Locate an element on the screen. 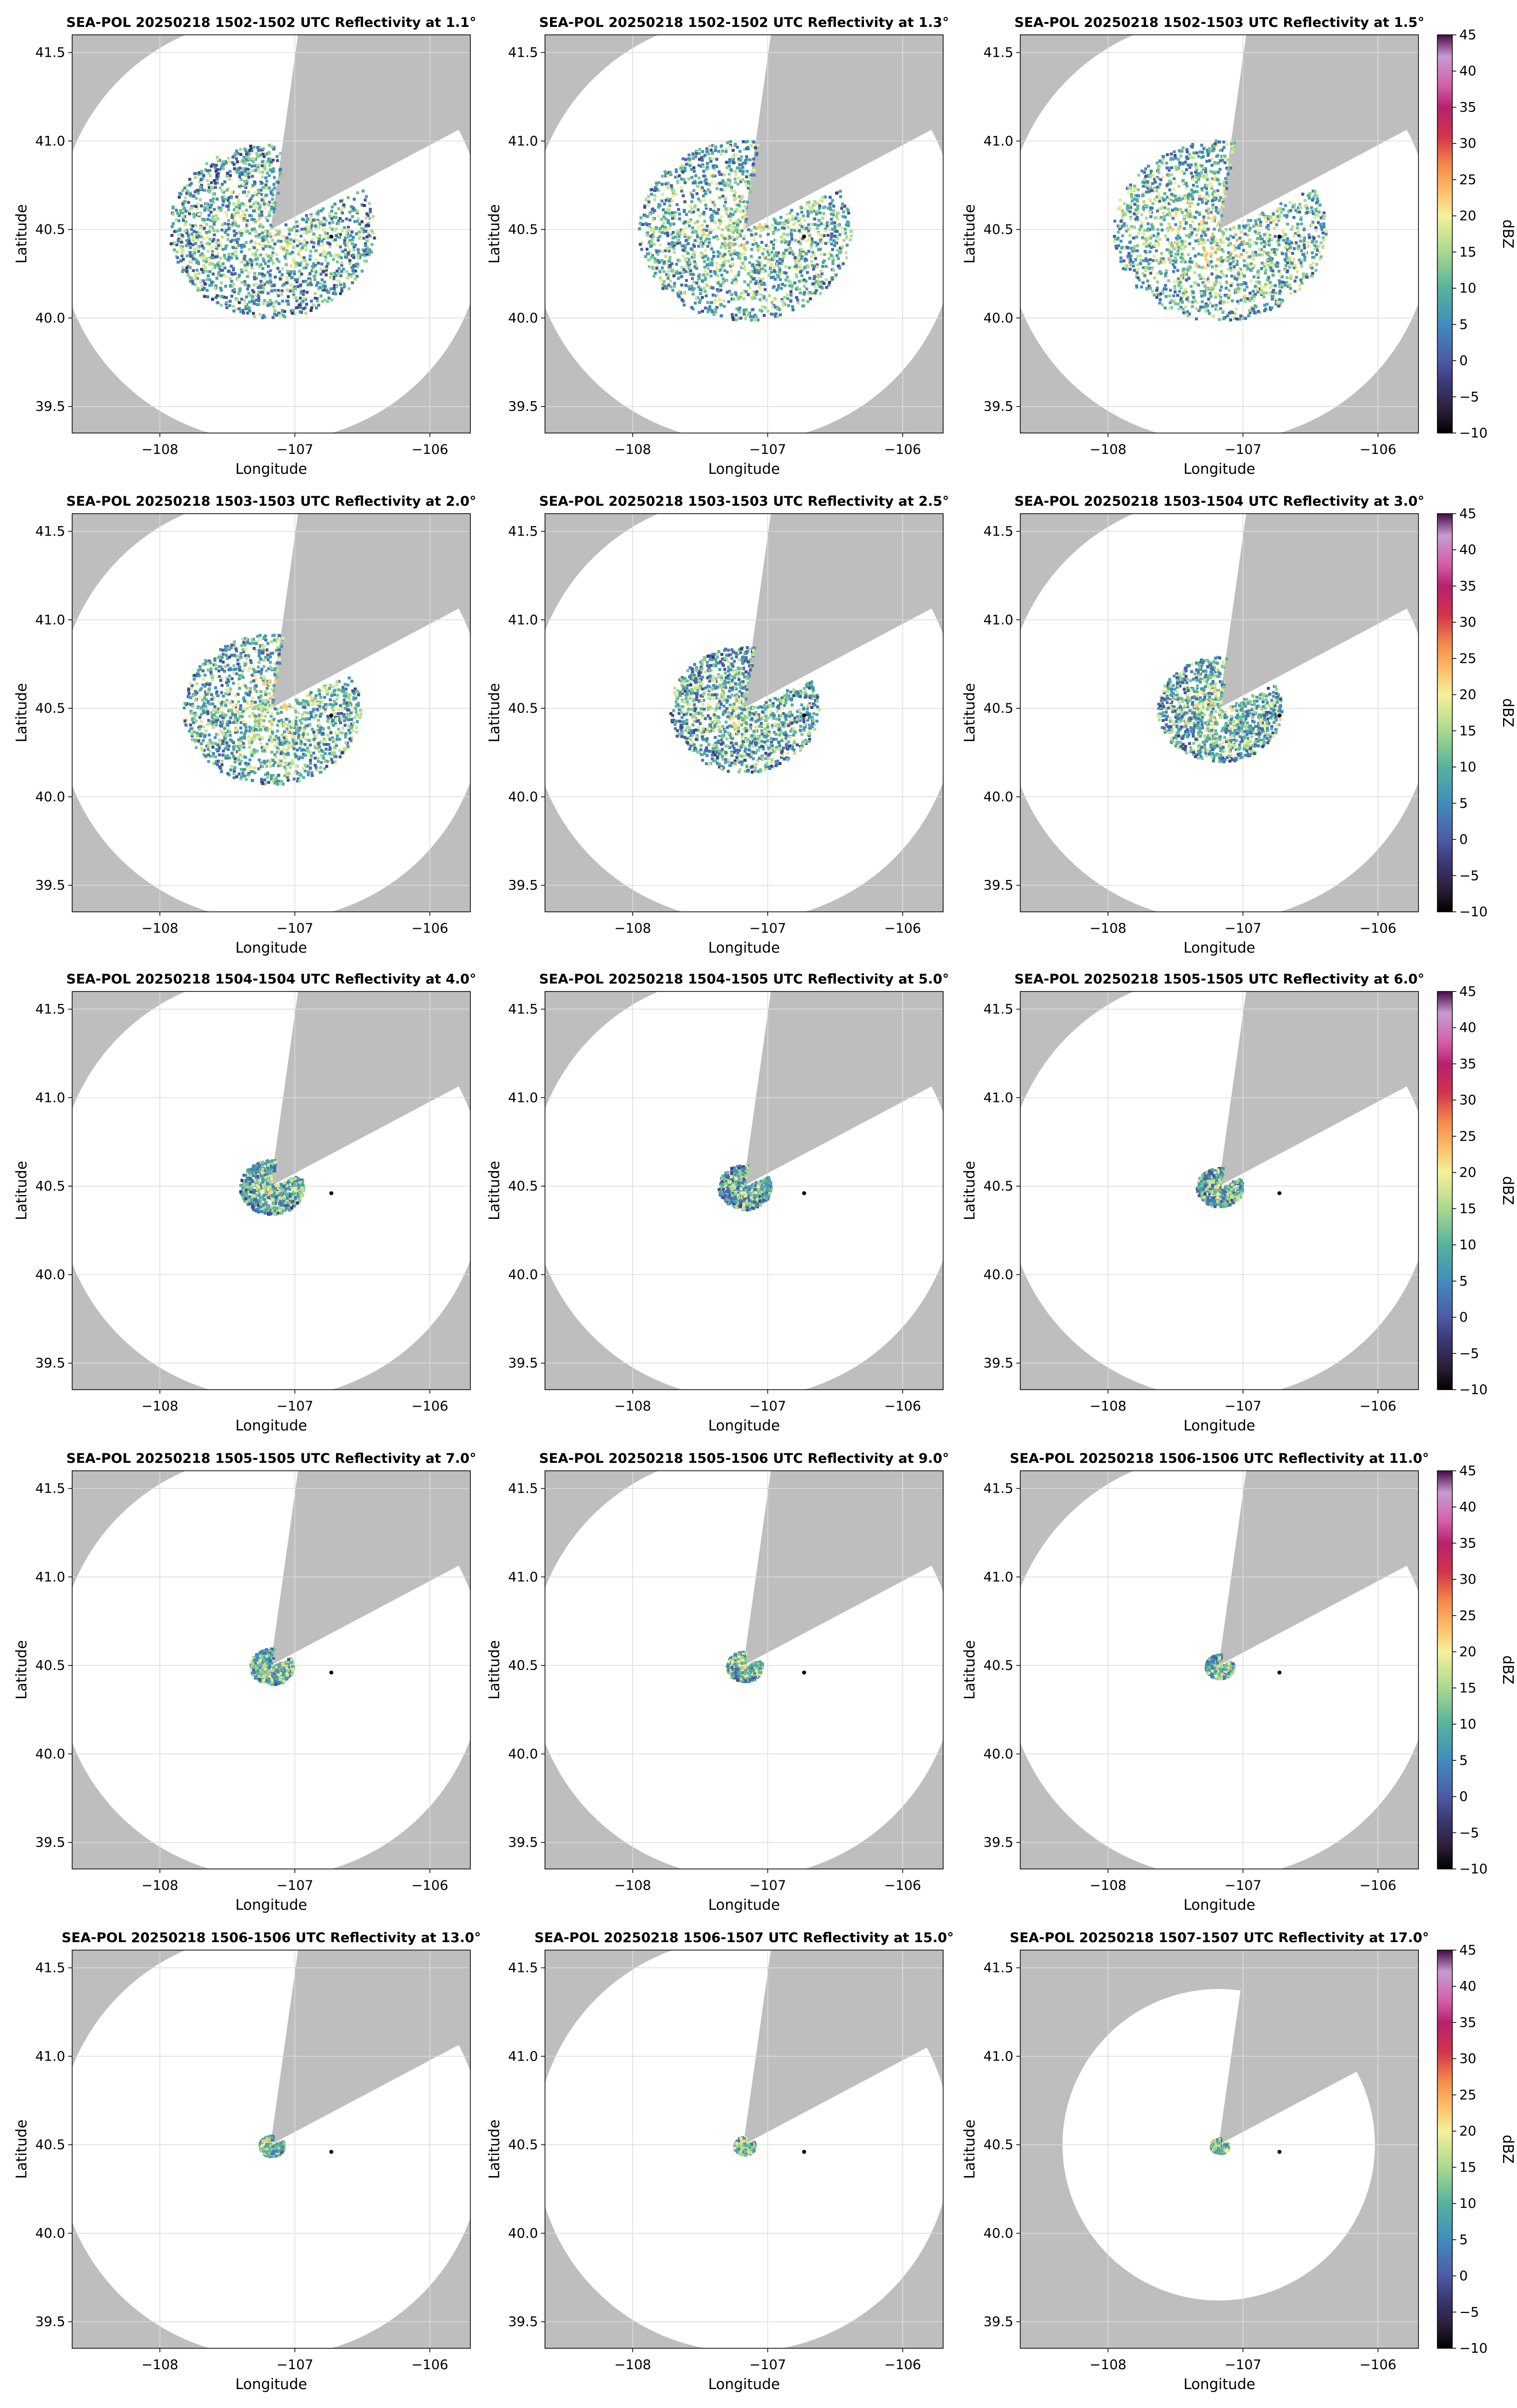 The image size is (1517, 2408). axes-frame is located at coordinates (271, 234).